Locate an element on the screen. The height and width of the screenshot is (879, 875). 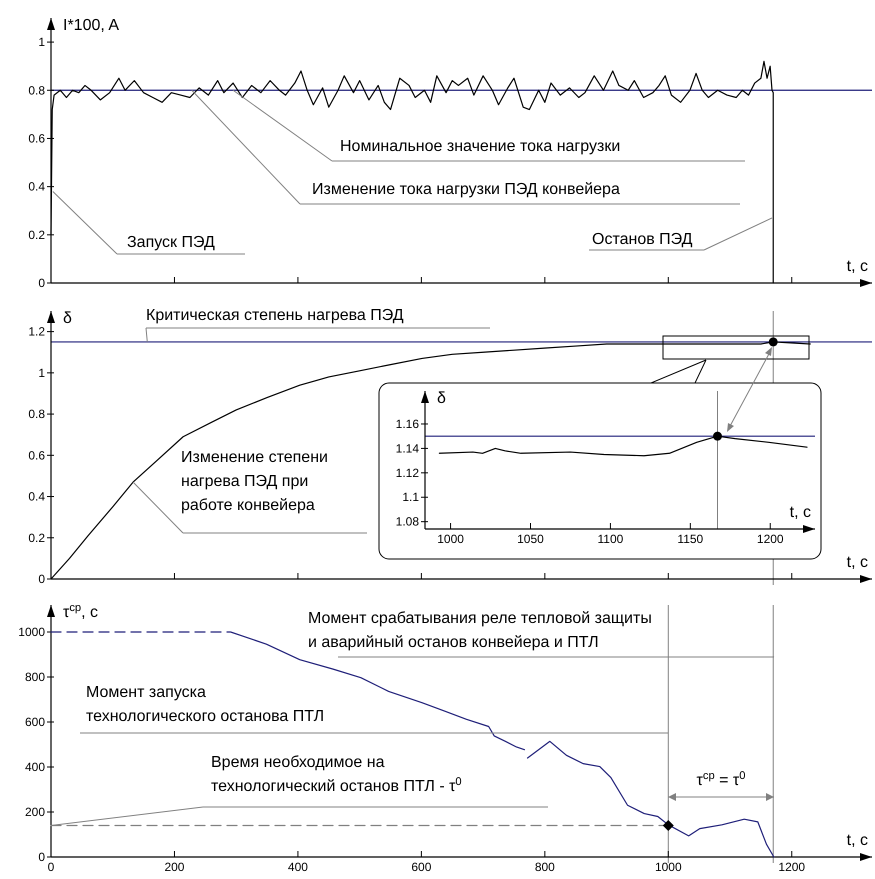
y-tick-label: 1.12 is located at coordinates (408, 473).